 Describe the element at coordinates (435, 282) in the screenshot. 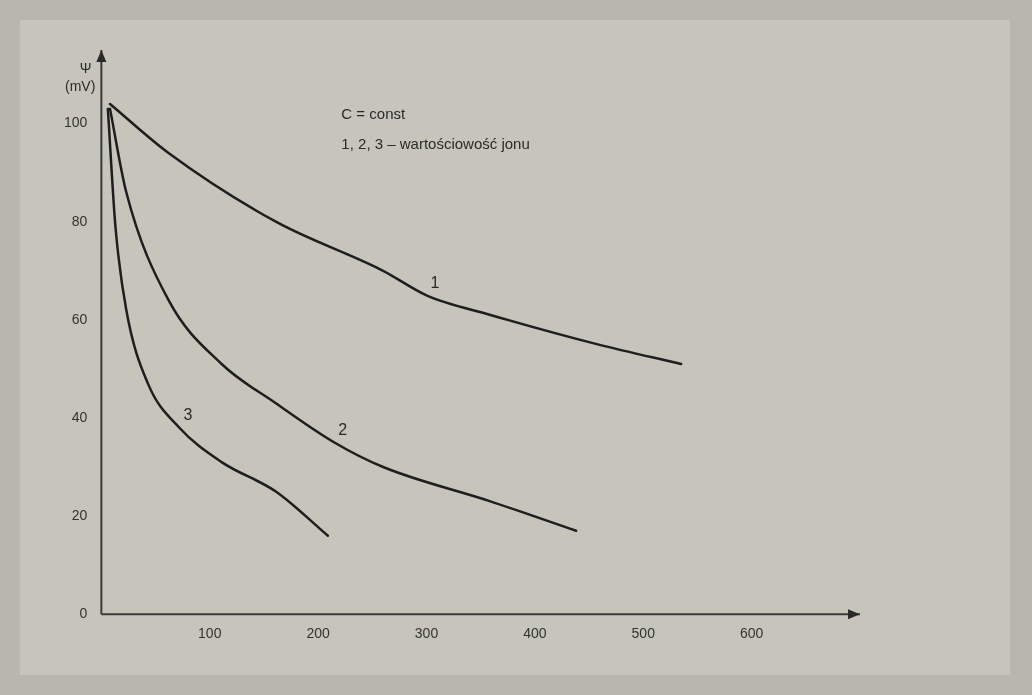

I see `series-label: 1` at that location.